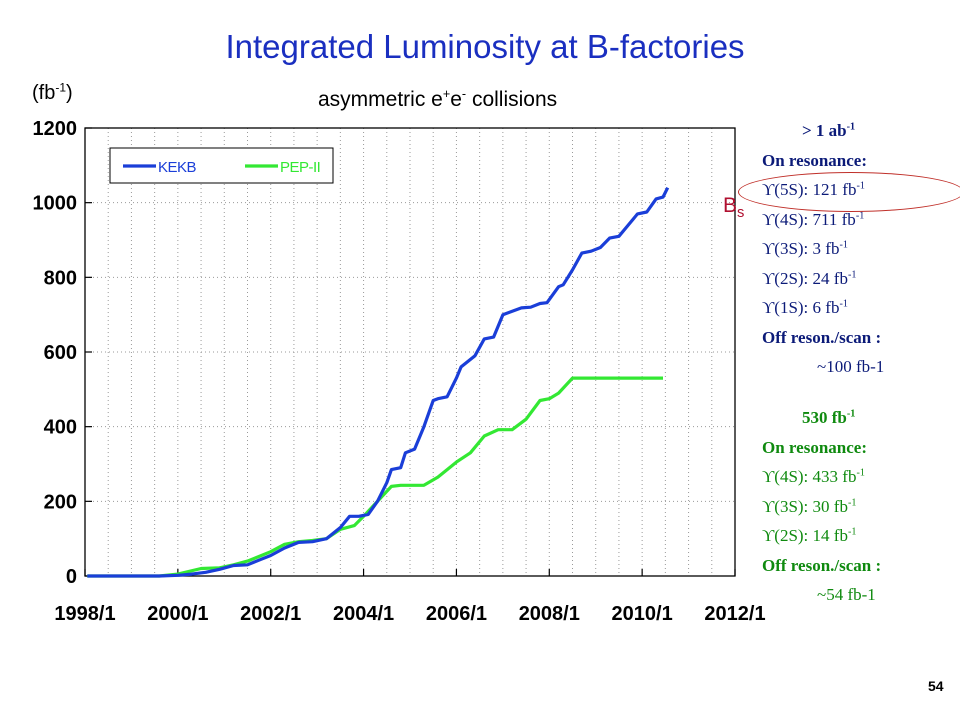 The image size is (960, 720). I want to click on pep-on-resonance-header: On resonance:, so click(814, 447).